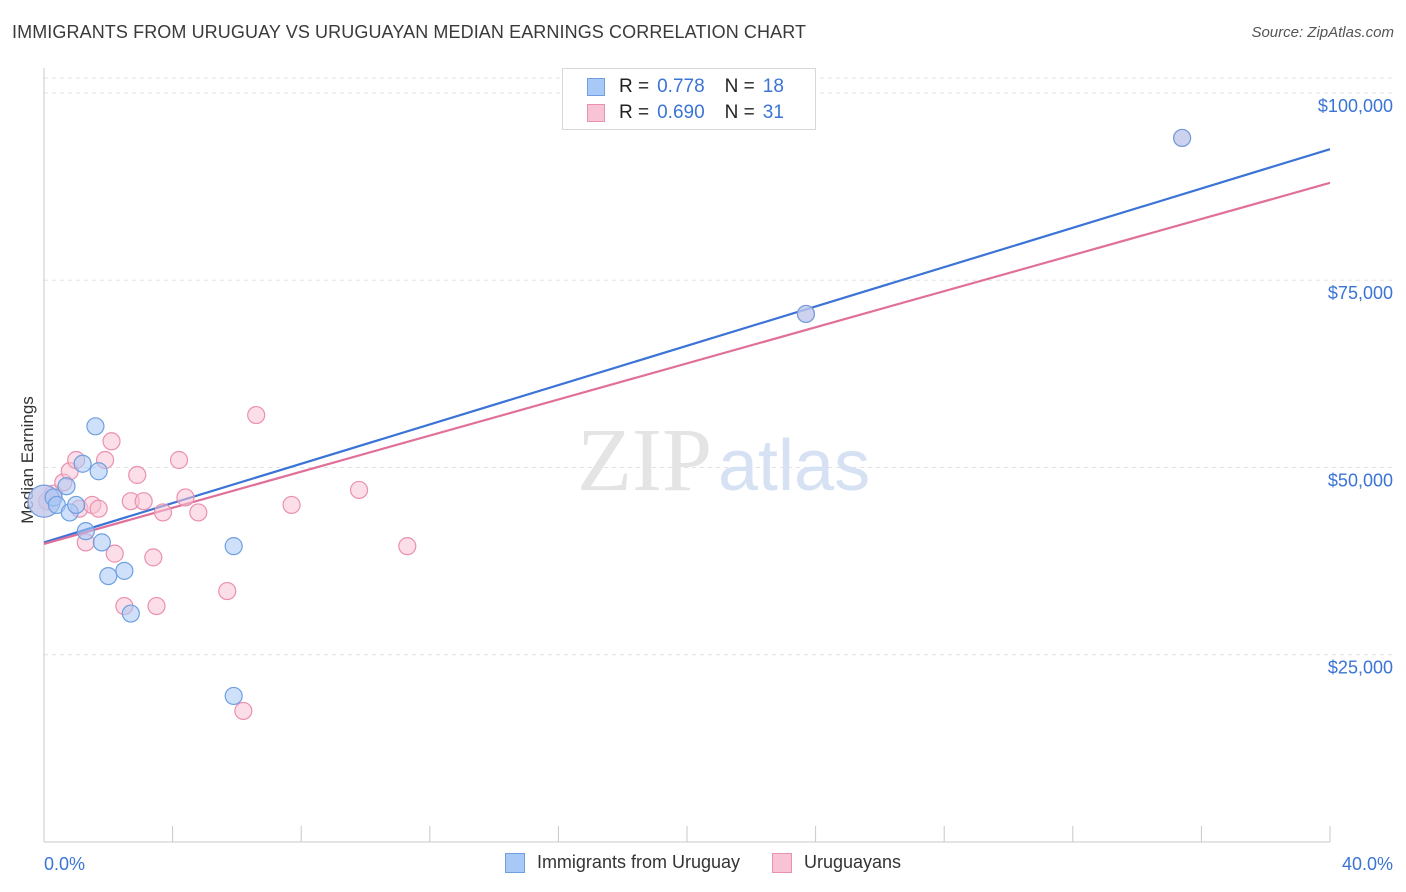 This screenshot has width=1406, height=892. I want to click on series-legend: Immigrants from Uruguay Uruguayans, so click(703, 862).